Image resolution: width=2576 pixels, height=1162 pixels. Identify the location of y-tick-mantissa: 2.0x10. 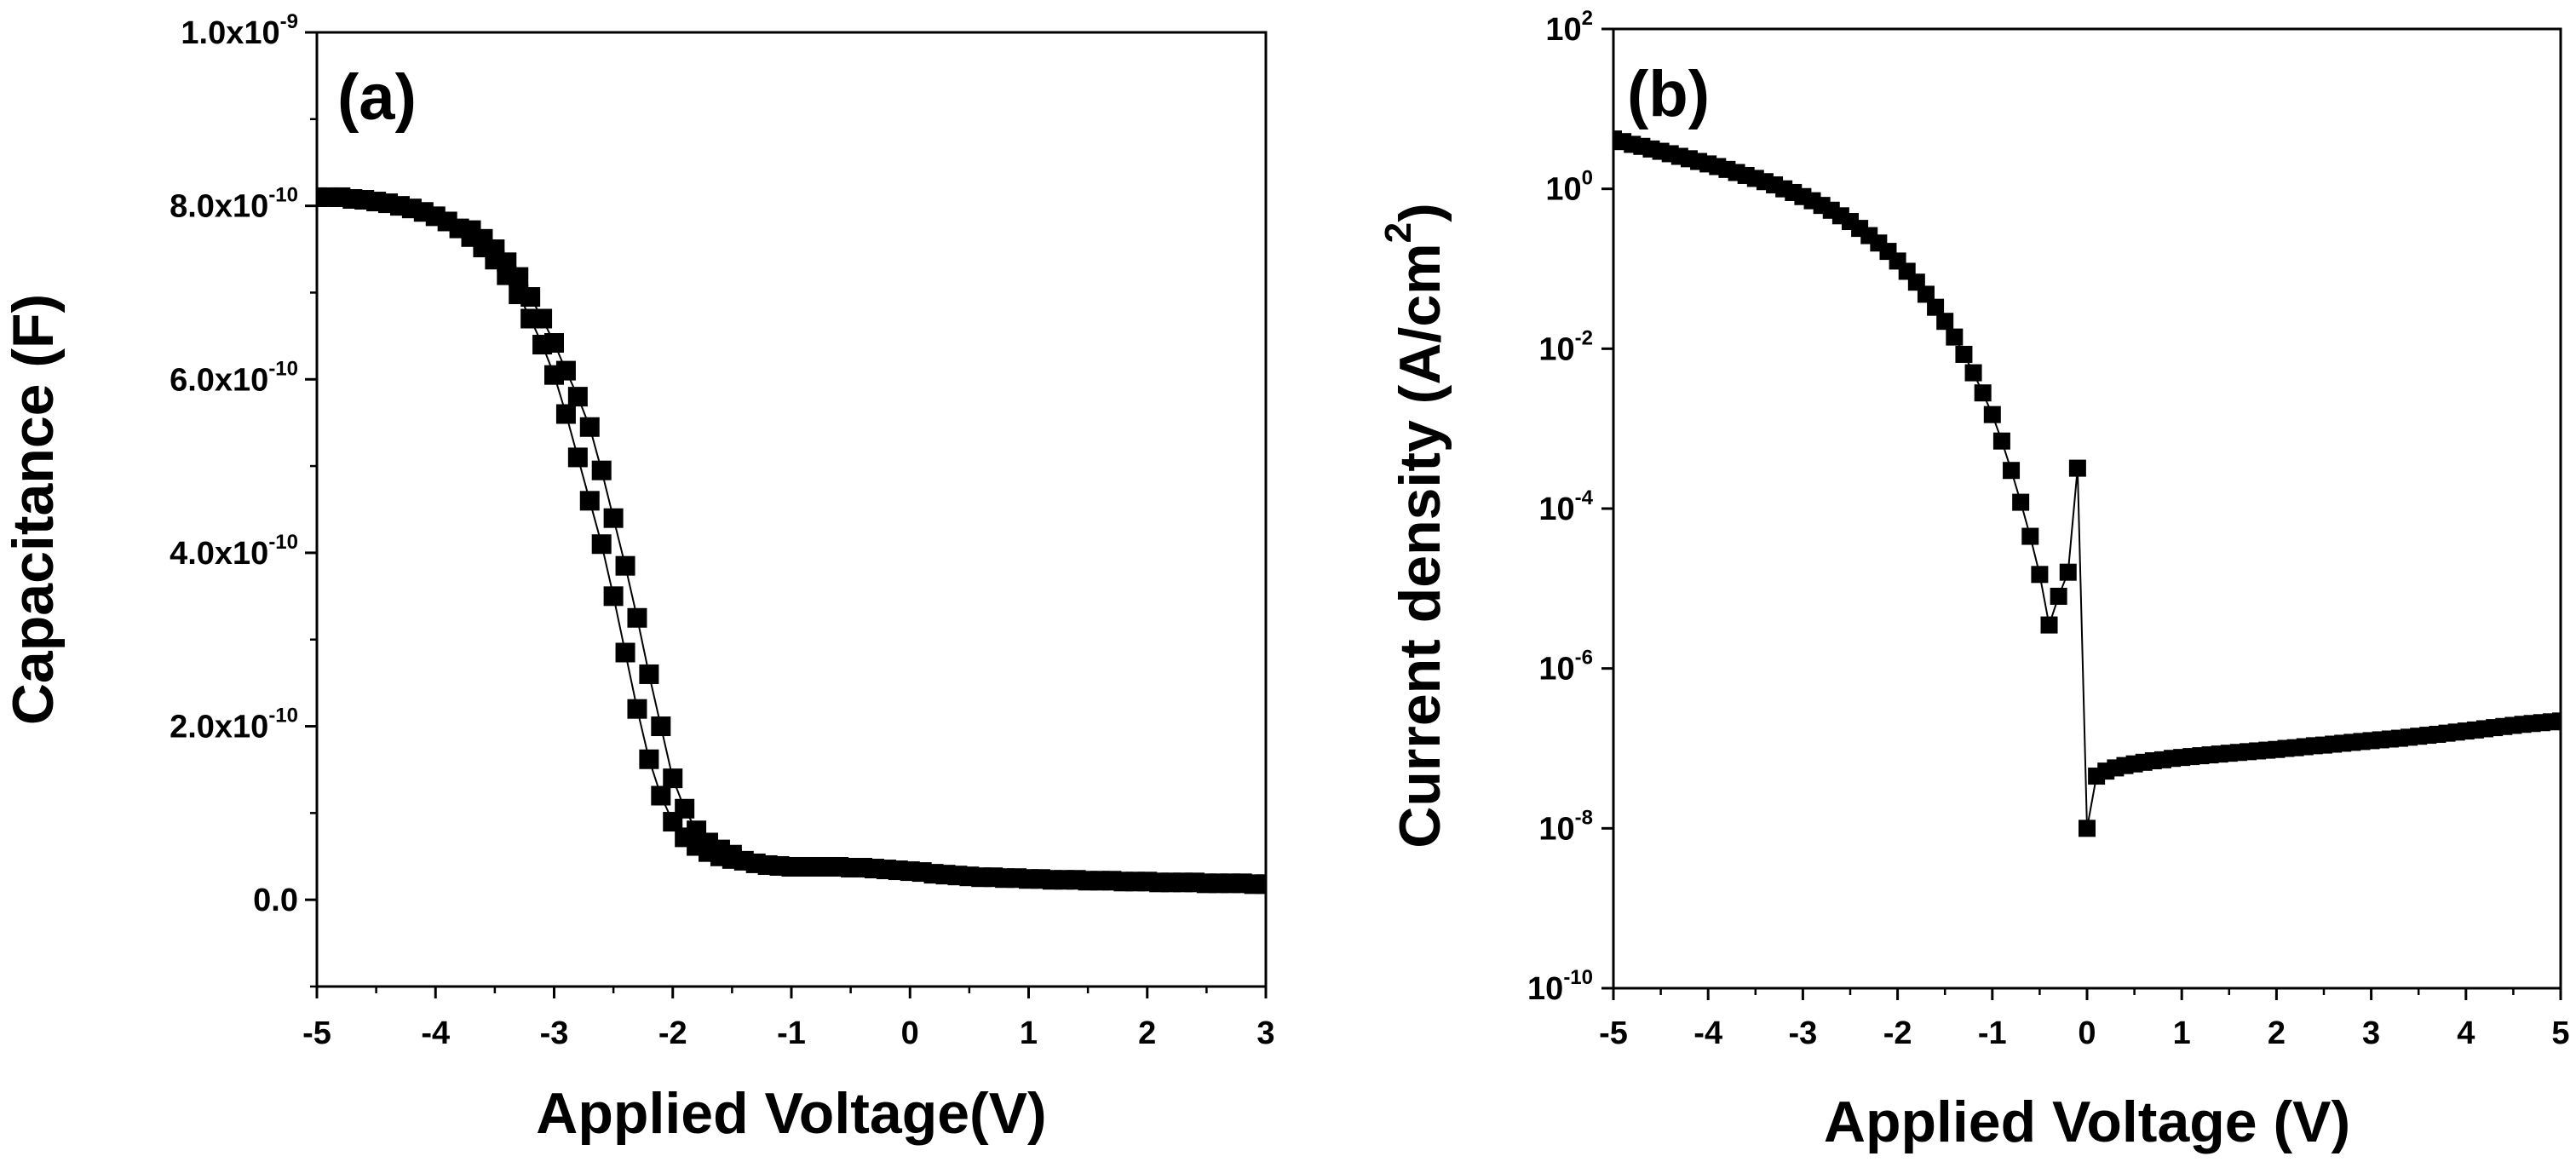
(219, 727).